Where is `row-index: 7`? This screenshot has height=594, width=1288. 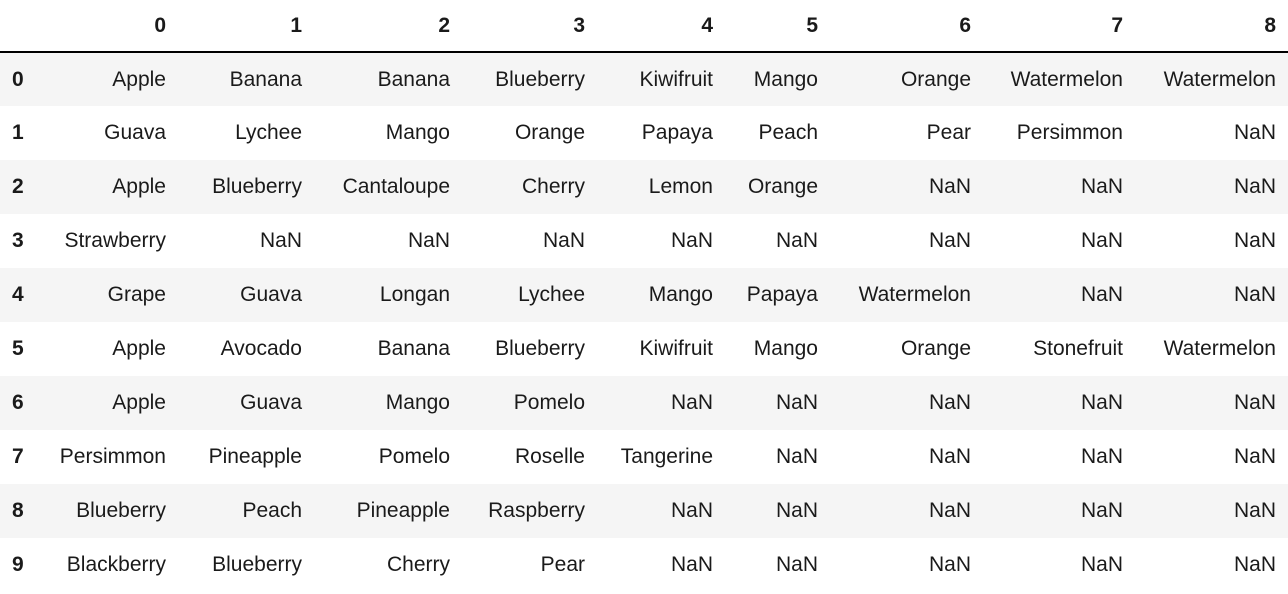
row-index: 7 is located at coordinates (18, 456).